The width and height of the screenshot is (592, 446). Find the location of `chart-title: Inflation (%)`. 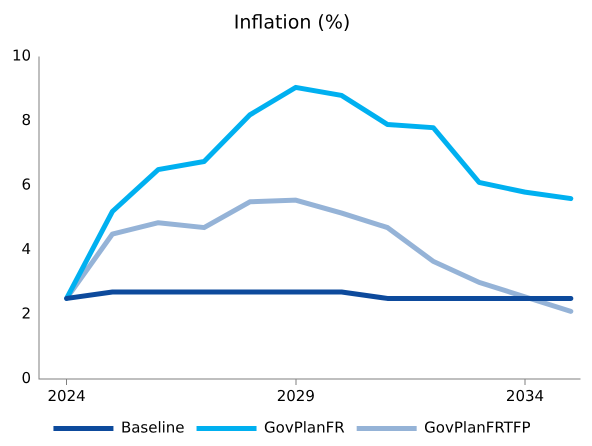

chart-title: Inflation (%) is located at coordinates (292, 22).